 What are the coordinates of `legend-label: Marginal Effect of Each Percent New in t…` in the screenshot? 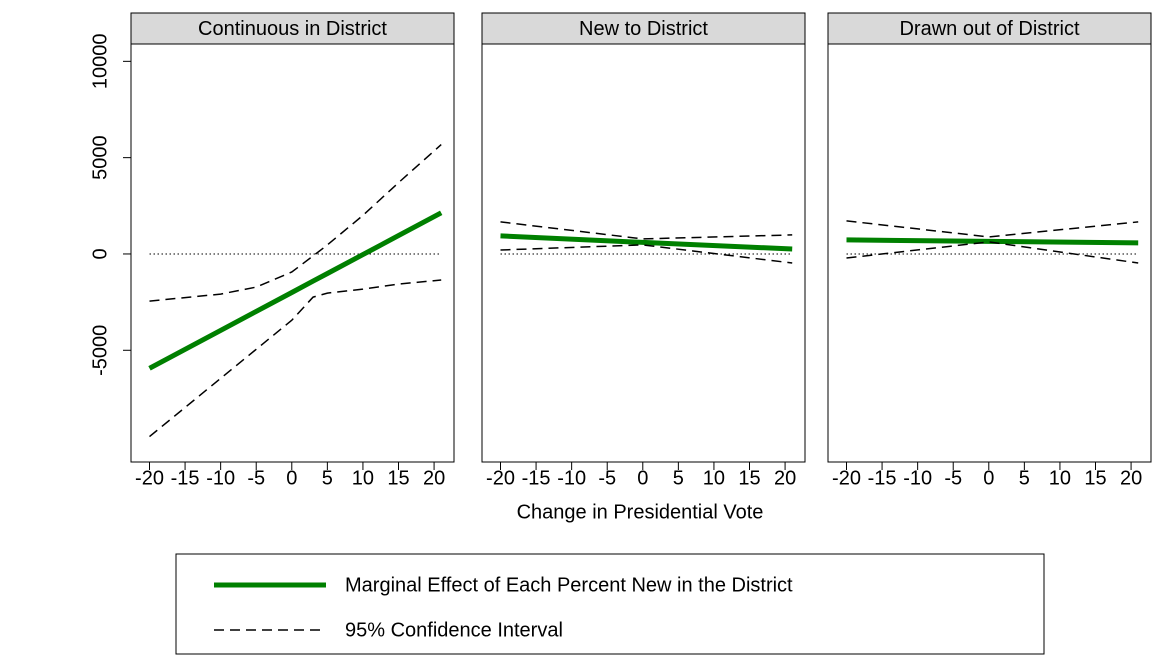 It's located at (569, 585).